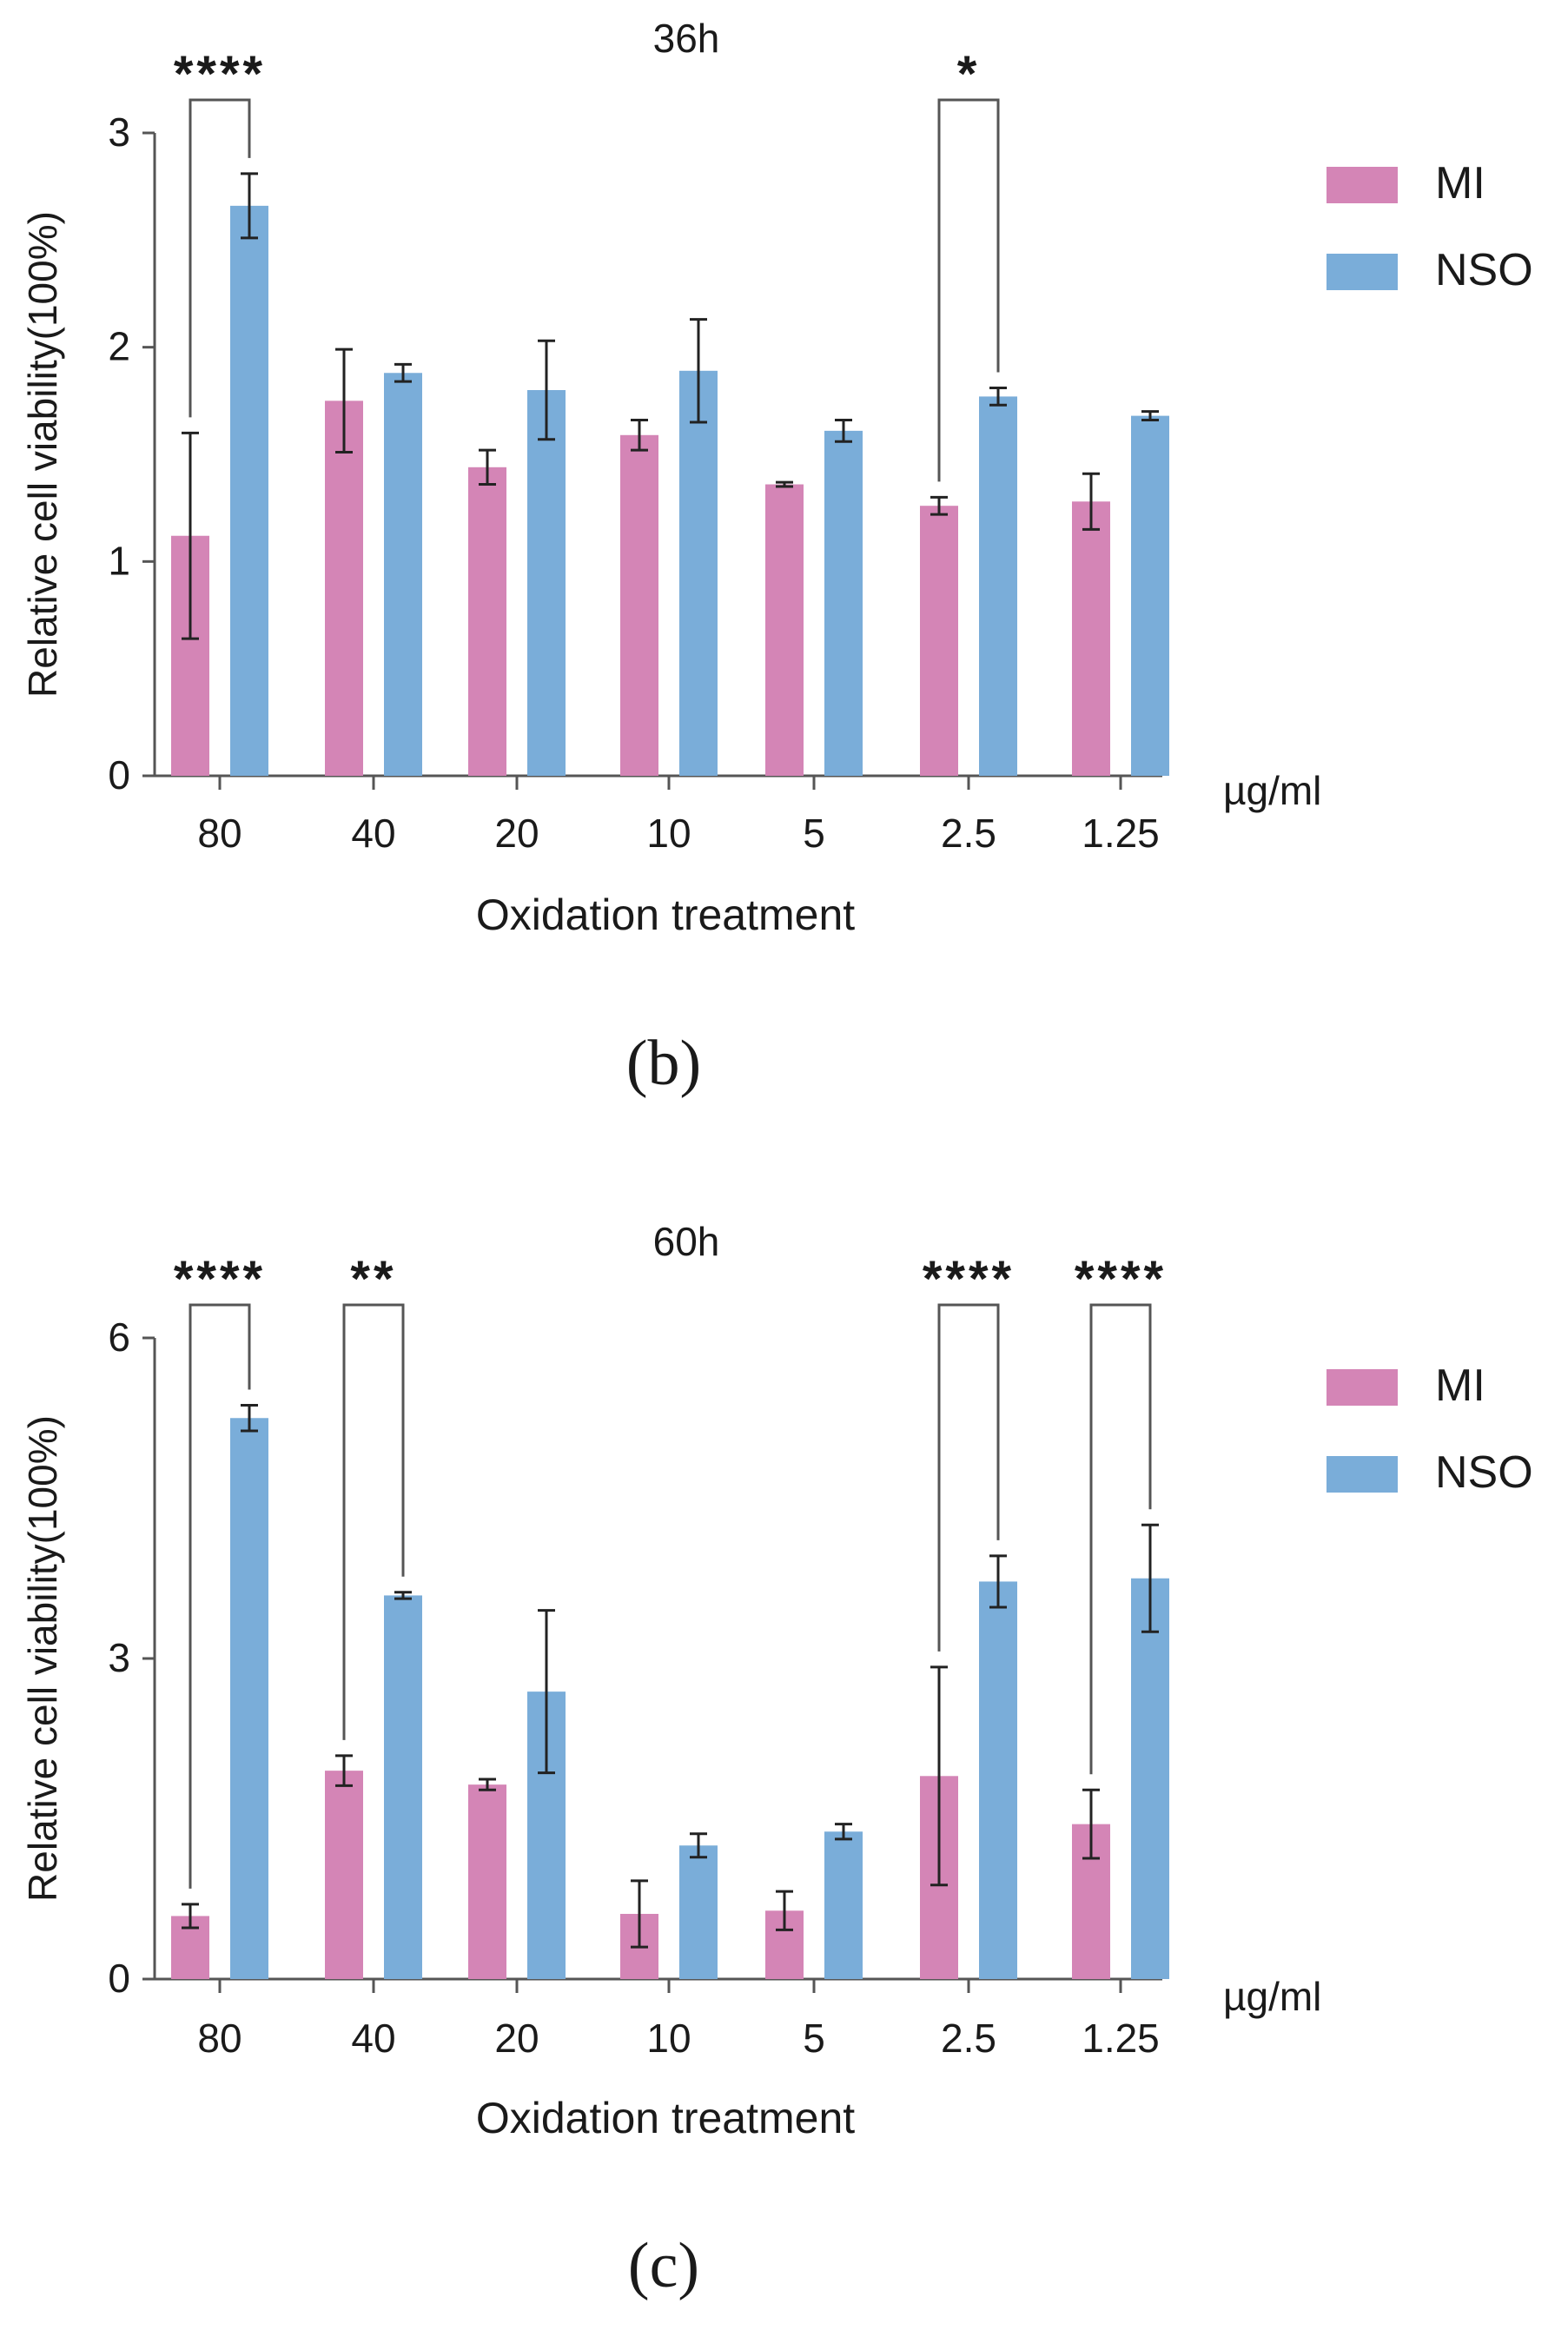 The width and height of the screenshot is (1568, 2337). Describe the element at coordinates (686, 1241) in the screenshot. I see `chart-title: 60h` at that location.